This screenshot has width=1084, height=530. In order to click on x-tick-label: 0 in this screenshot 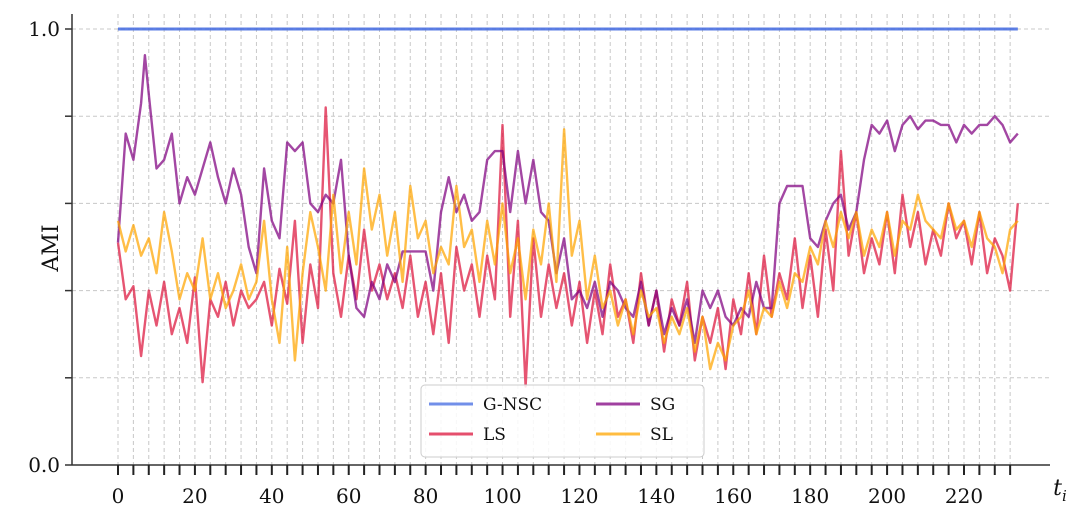, I will do `click(118, 496)`.